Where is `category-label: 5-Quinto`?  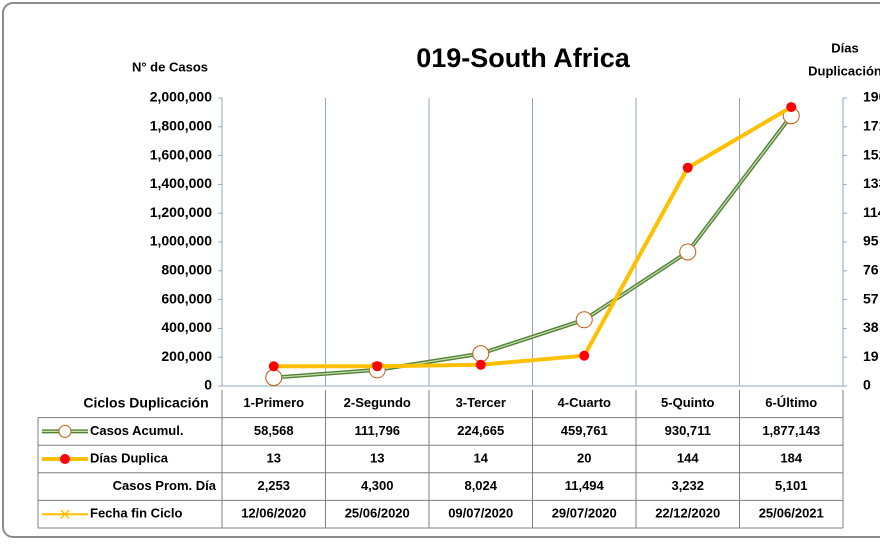 category-label: 5-Quinto is located at coordinates (687, 402).